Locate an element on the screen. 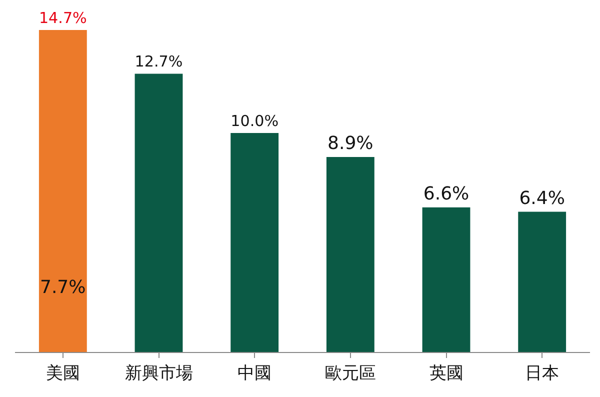 The image size is (600, 397). data-label: 6.4% is located at coordinates (542, 198).